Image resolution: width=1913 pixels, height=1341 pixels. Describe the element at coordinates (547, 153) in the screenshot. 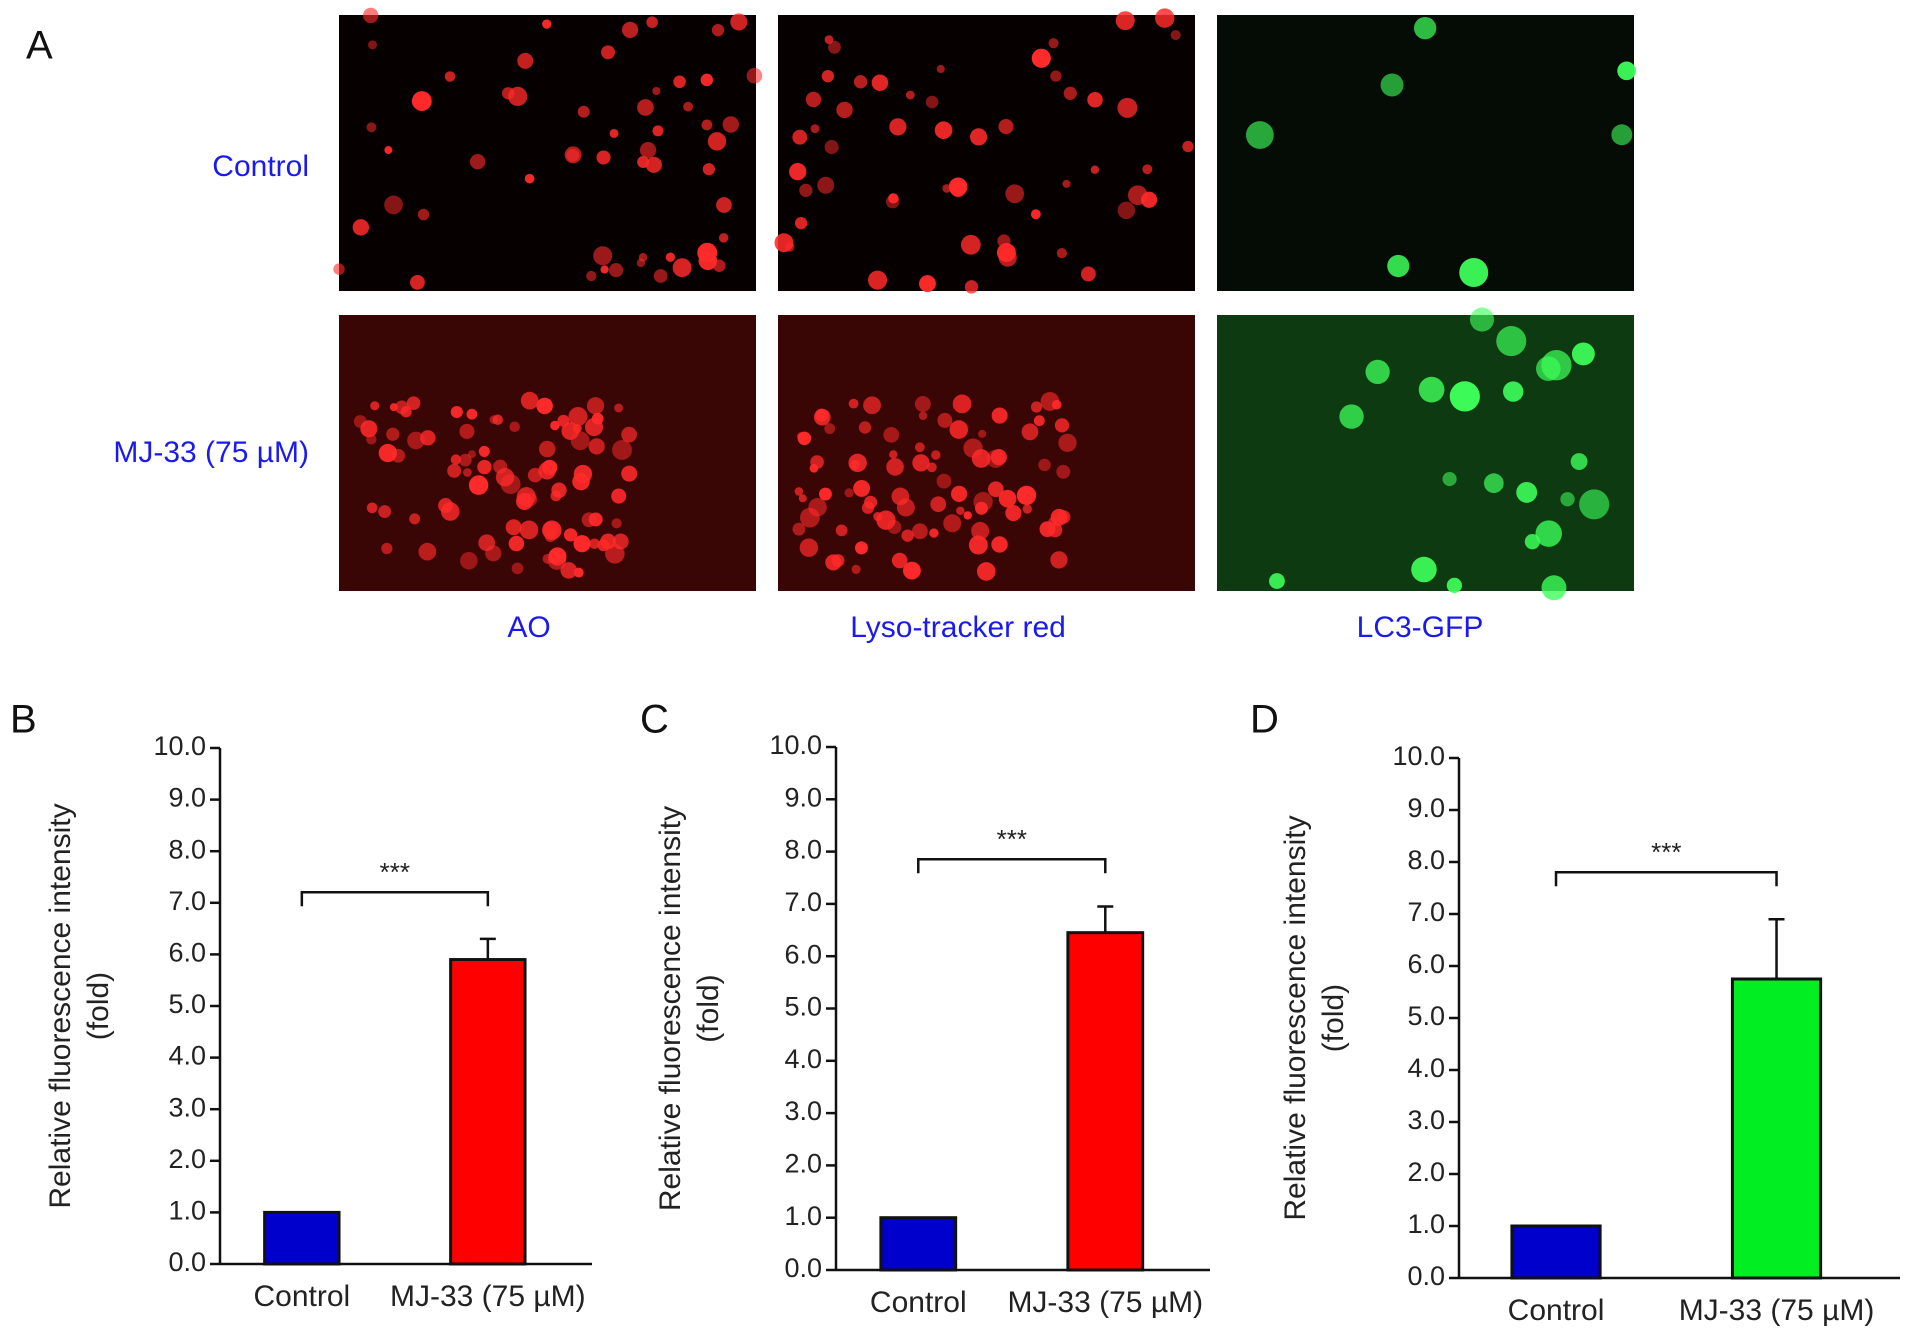

I see `micrograph-background` at that location.